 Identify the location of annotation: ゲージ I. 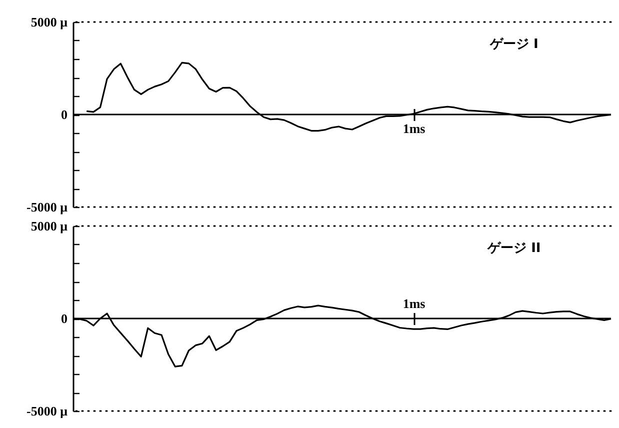
(513, 44).